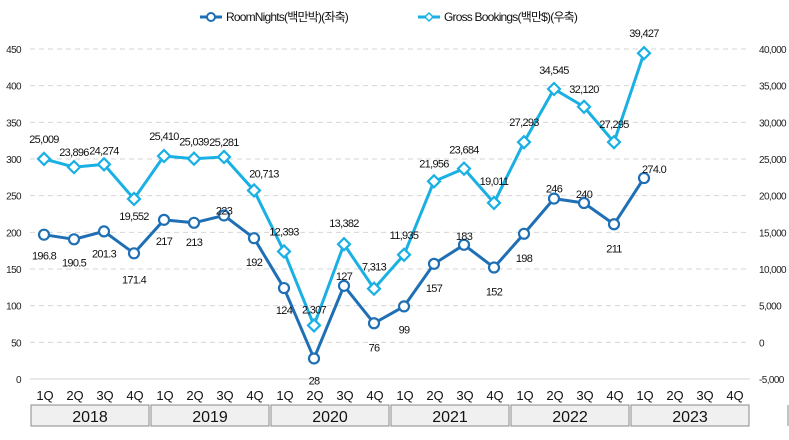 Image resolution: width=789 pixels, height=440 pixels. What do you see at coordinates (773, 87) in the screenshot?
I see `right-axis-tick-label: 35,000` at bounding box center [773, 87].